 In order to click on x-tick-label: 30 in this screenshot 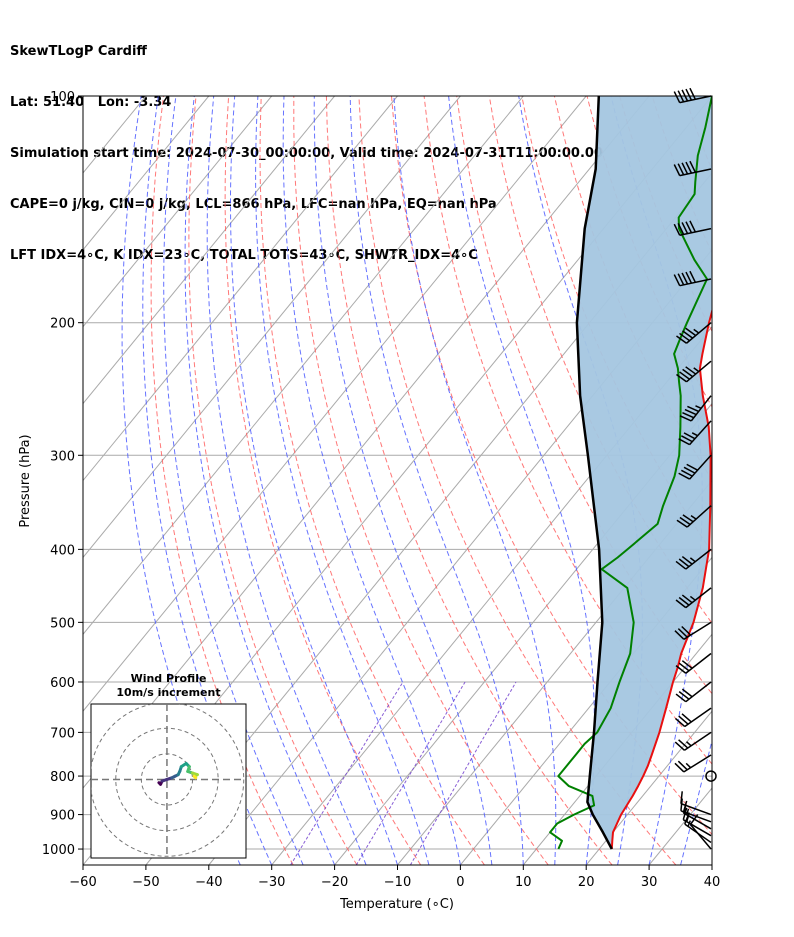, I will do `click(649, 882)`.